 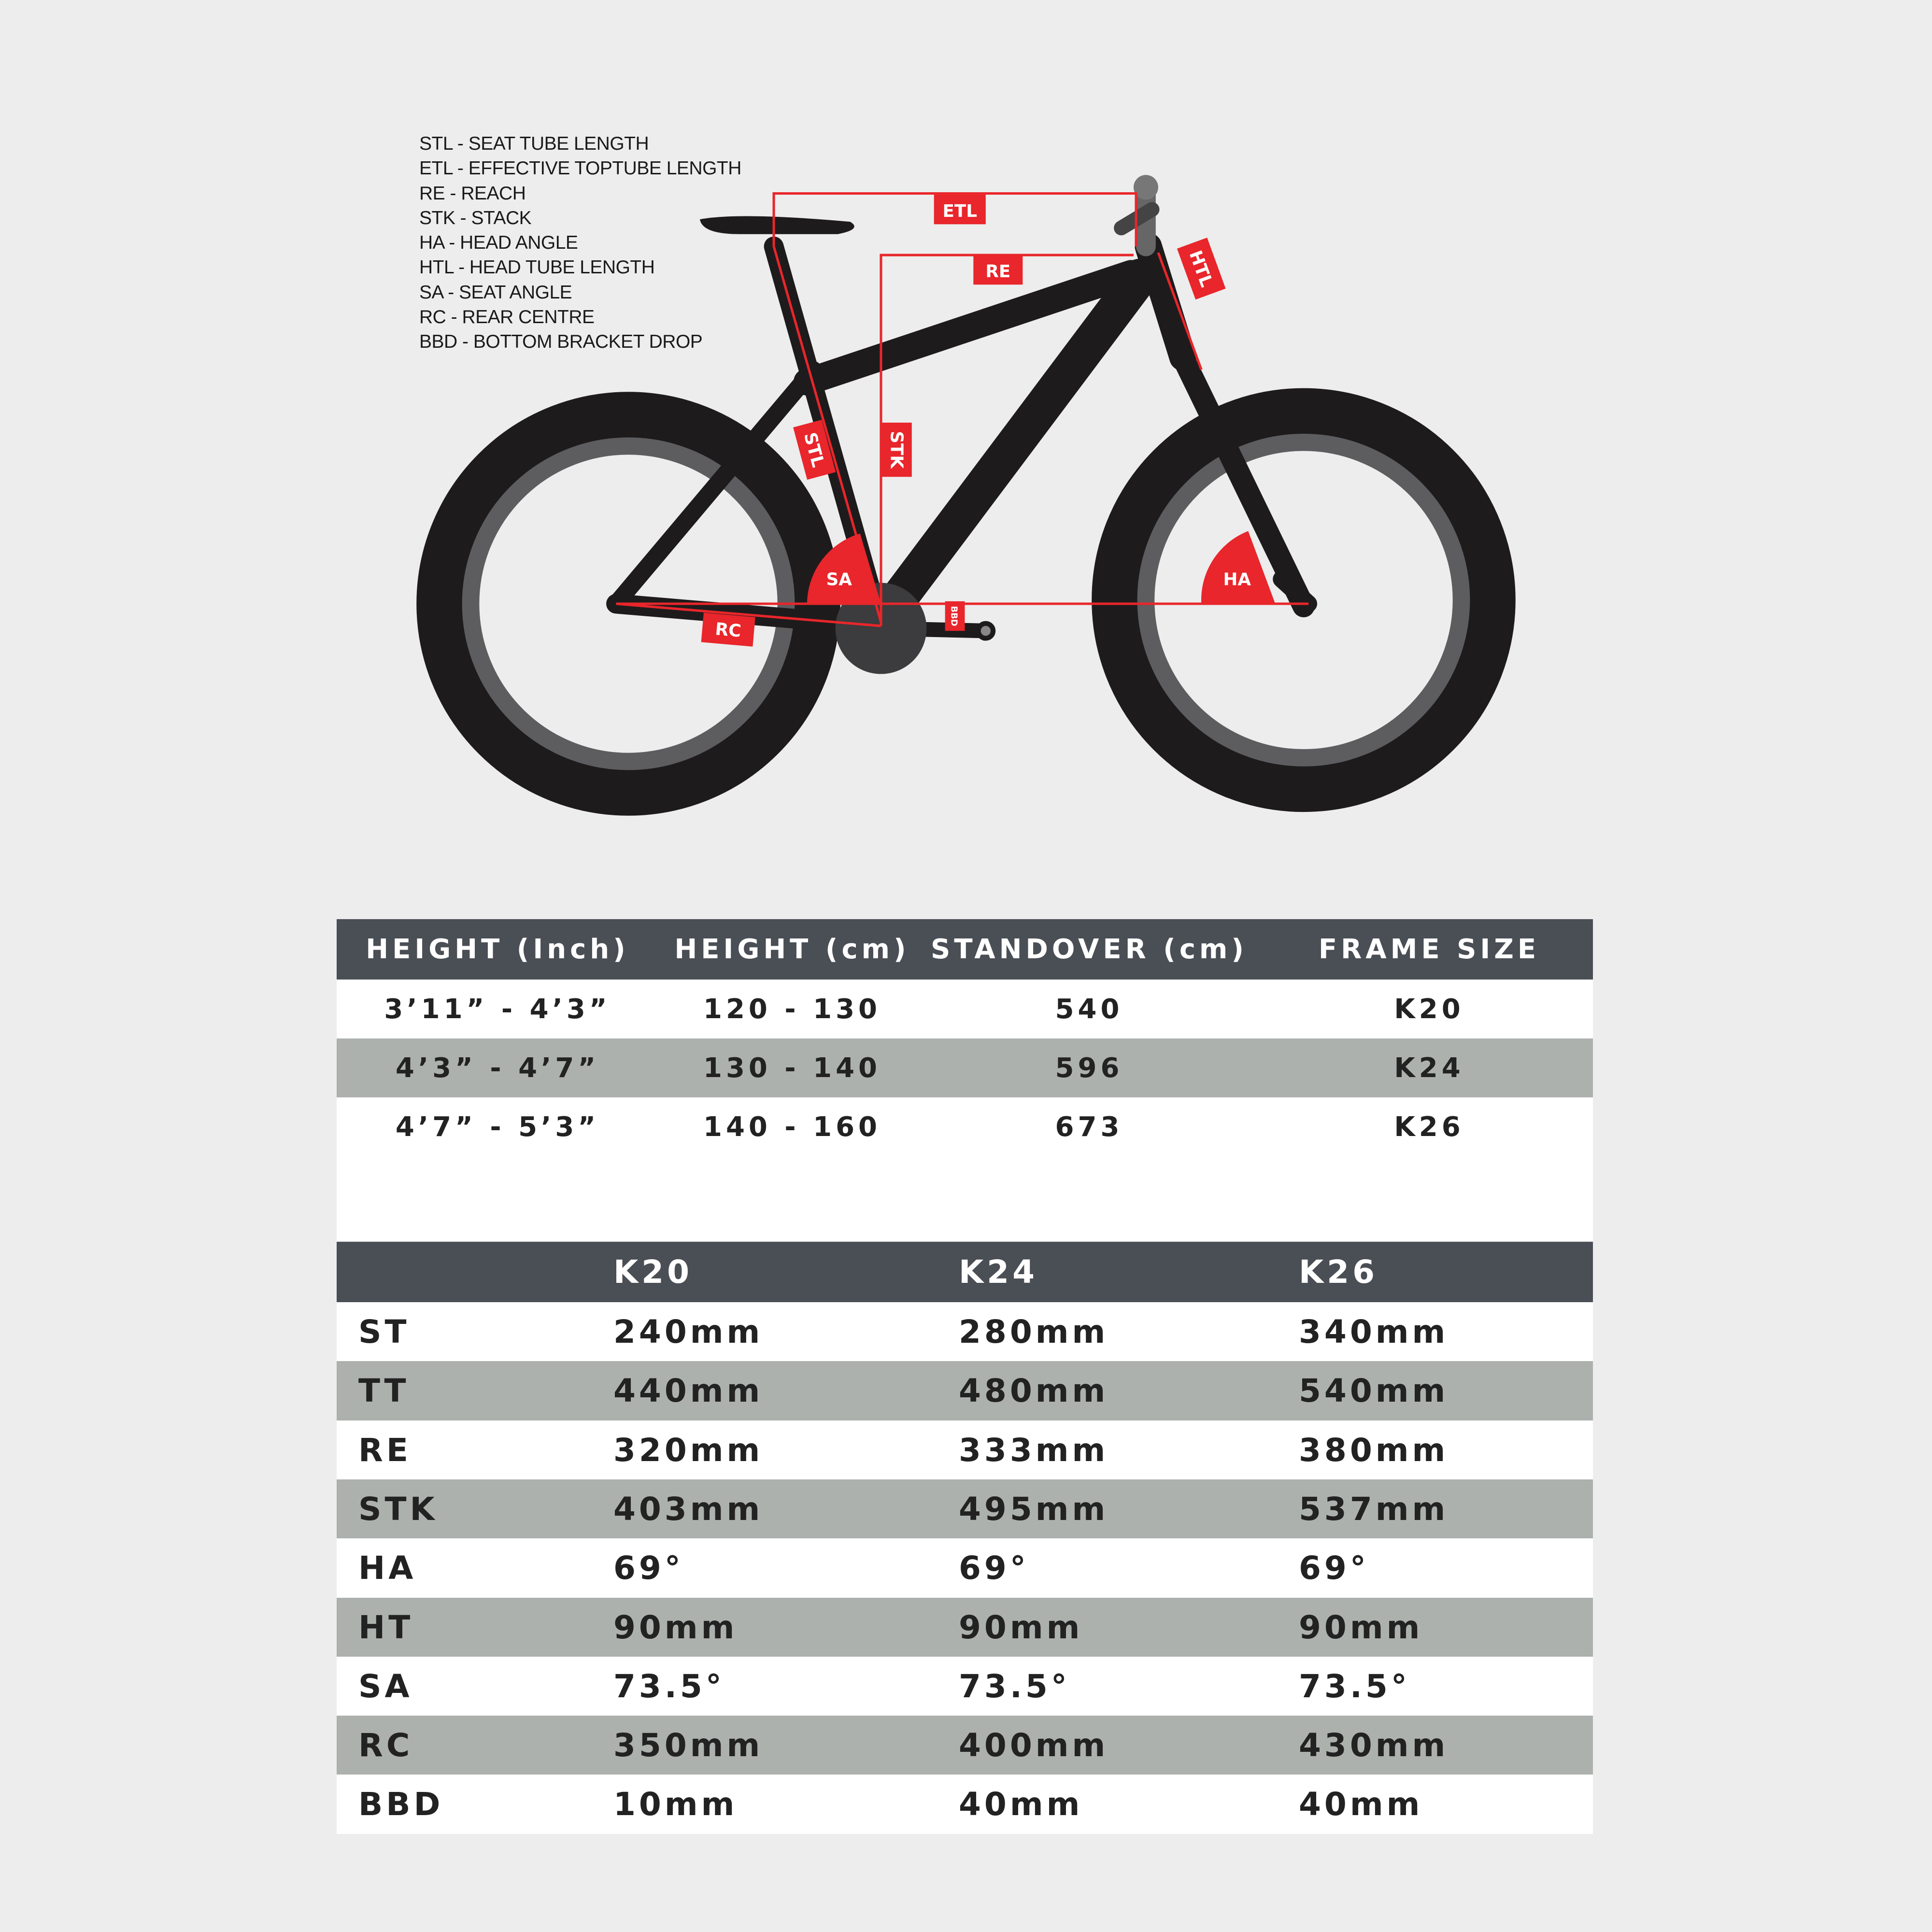 I want to click on column-header: K24, so click(x=998, y=1272).